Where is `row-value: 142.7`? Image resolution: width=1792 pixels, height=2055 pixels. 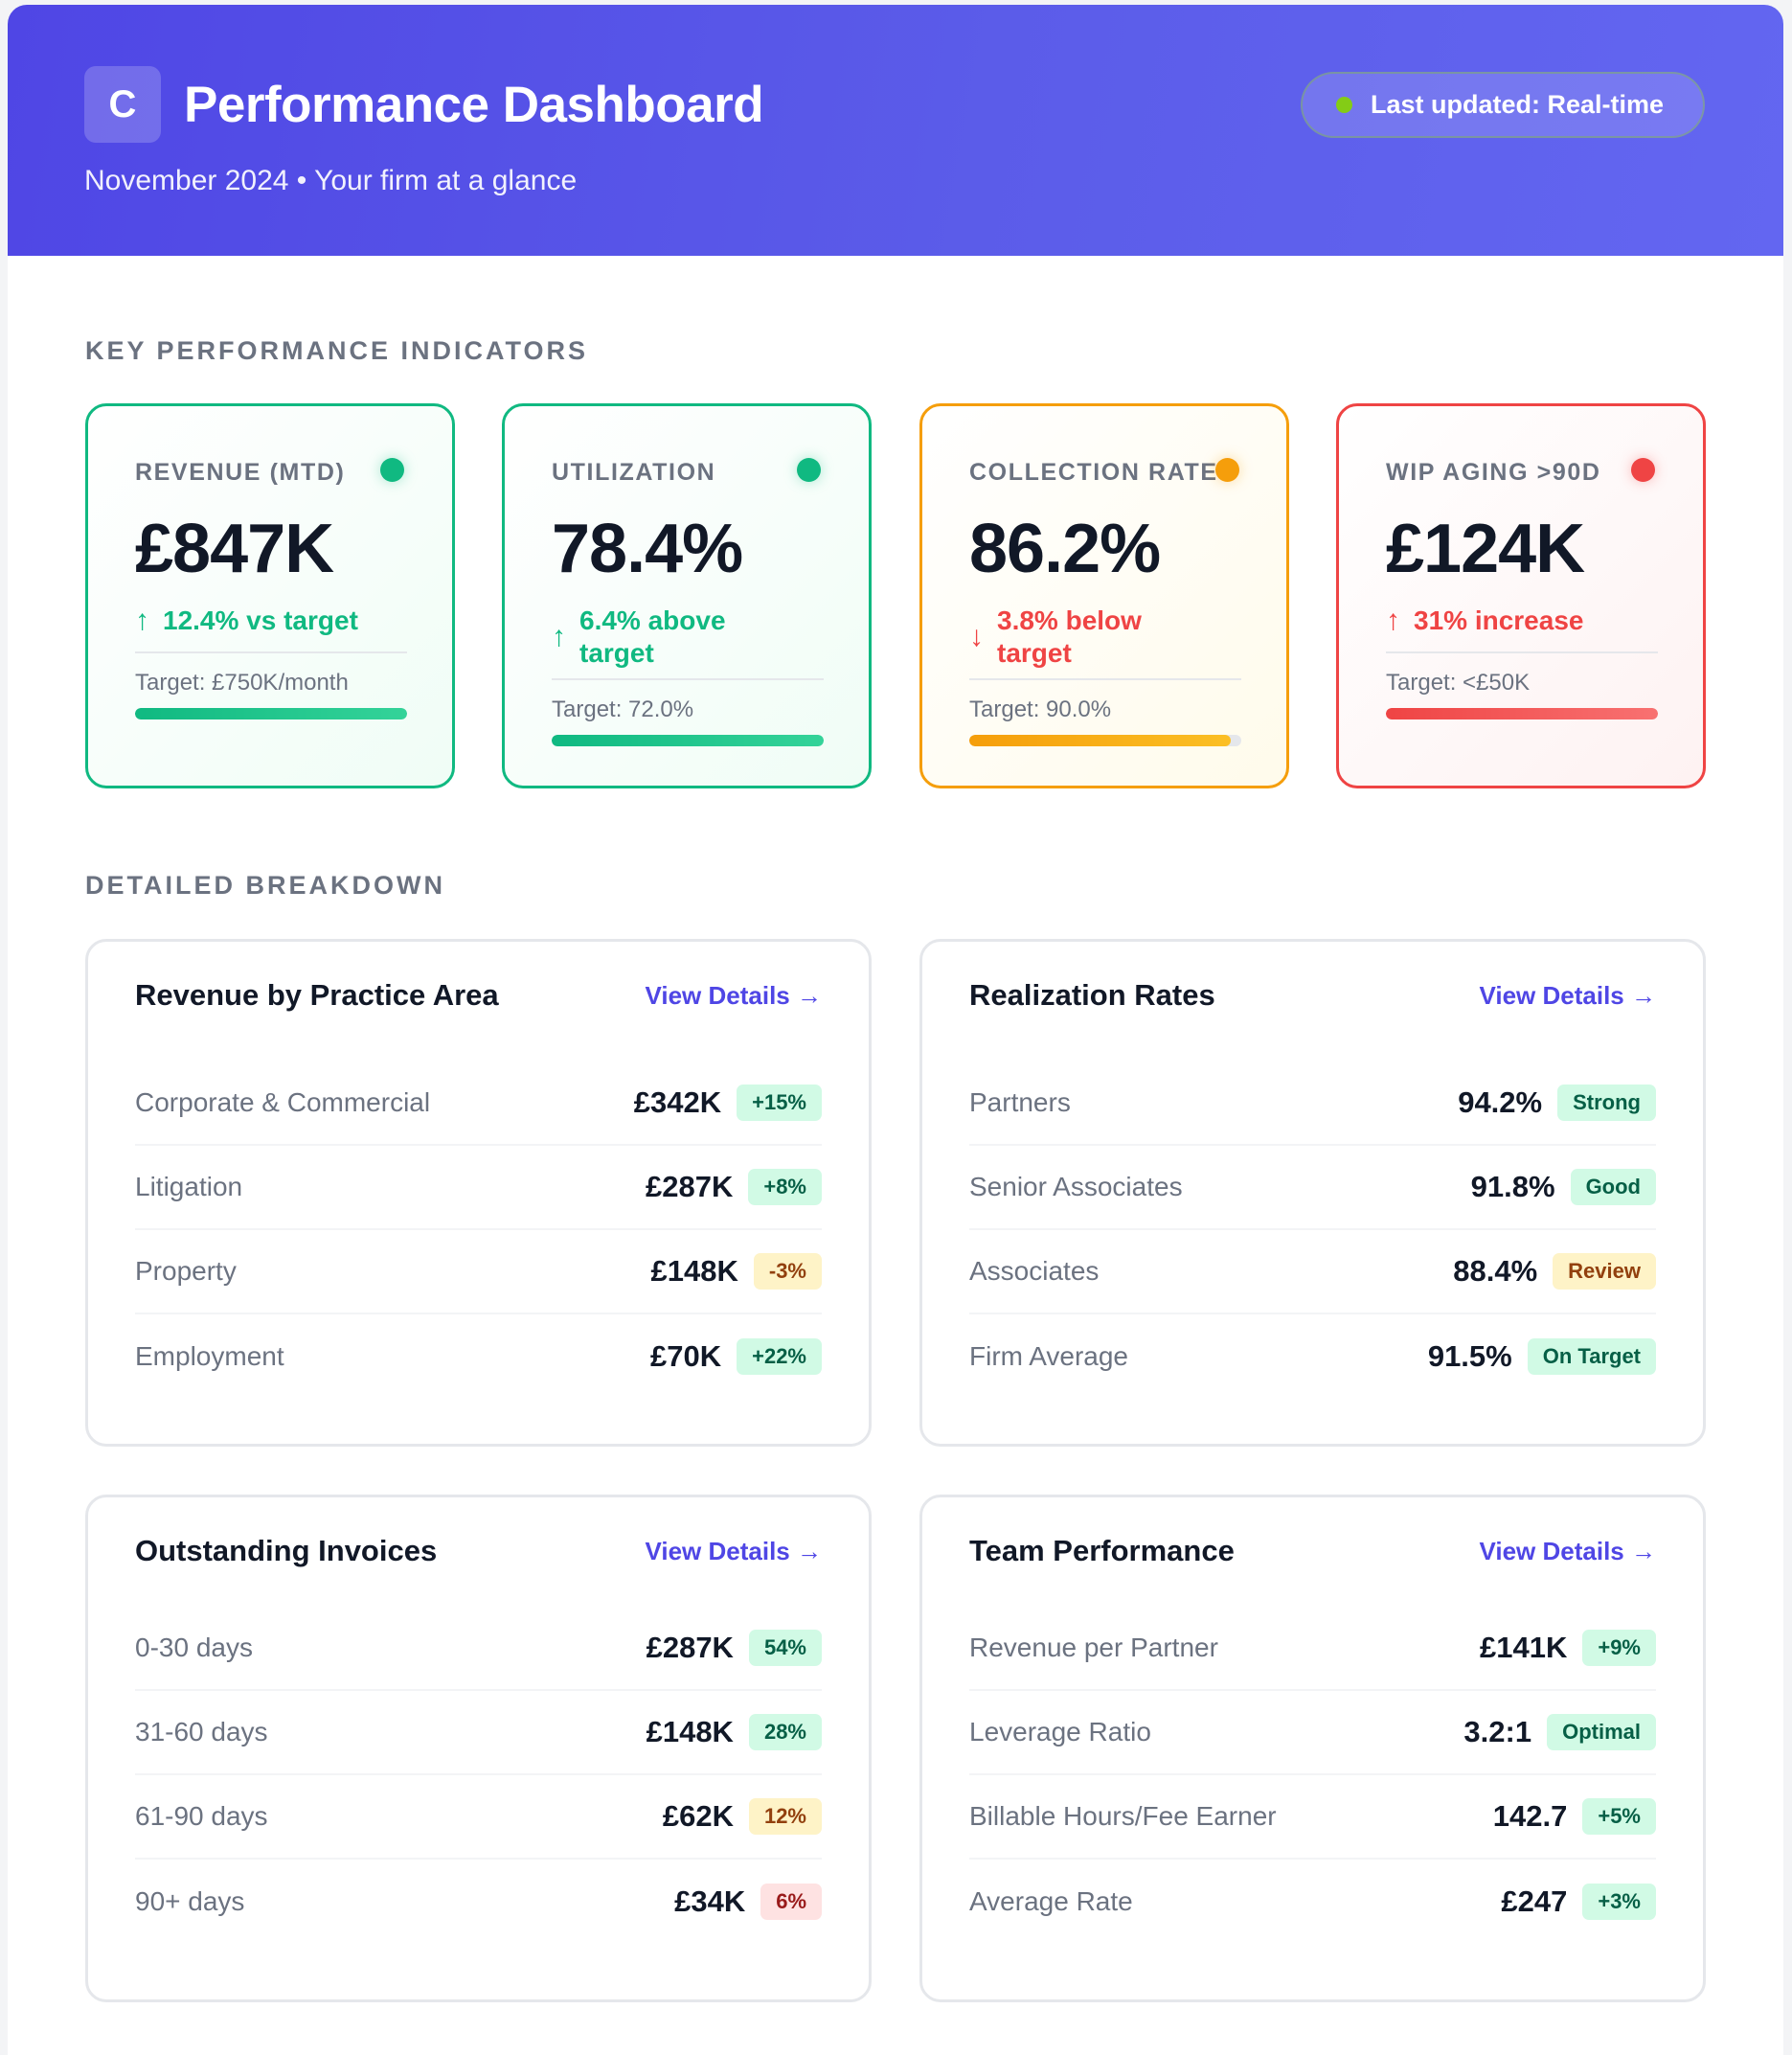 row-value: 142.7 is located at coordinates (1530, 1816).